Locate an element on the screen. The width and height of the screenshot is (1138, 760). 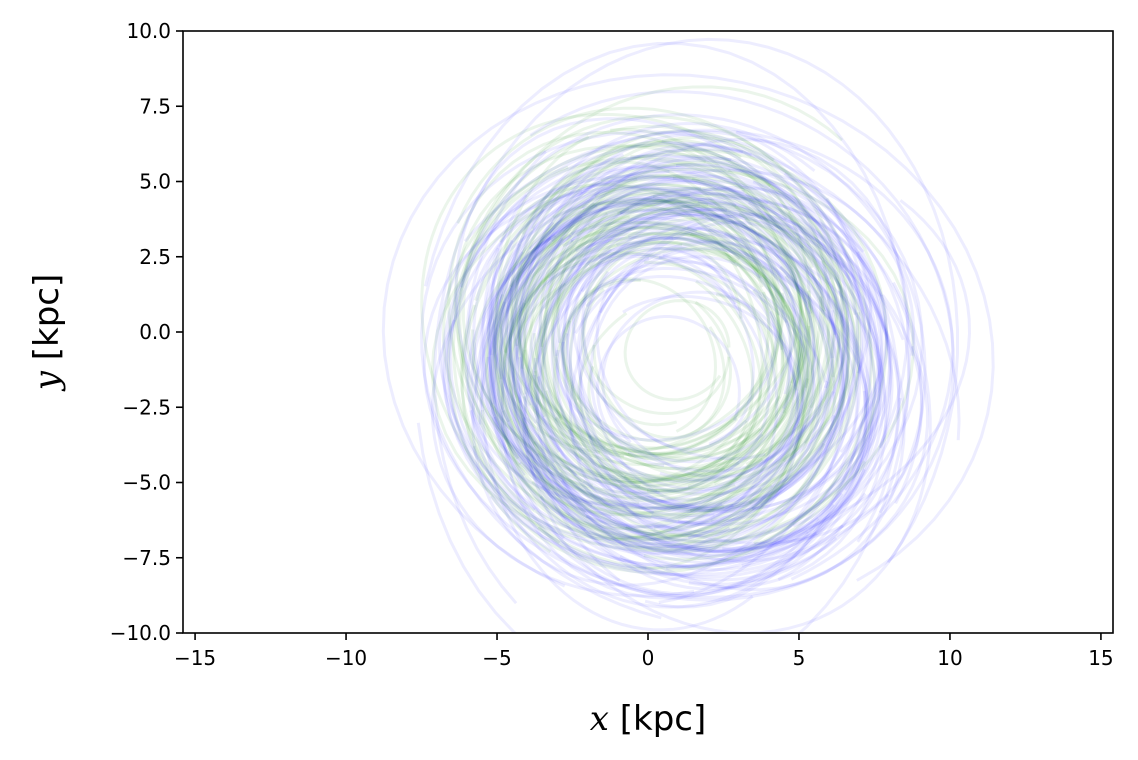
y-tick-label: −2.5 is located at coordinates (146, 407).